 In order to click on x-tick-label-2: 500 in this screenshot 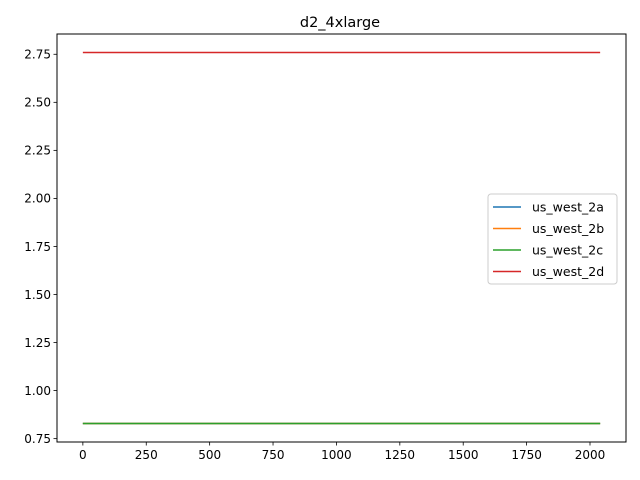, I will do `click(209, 455)`.